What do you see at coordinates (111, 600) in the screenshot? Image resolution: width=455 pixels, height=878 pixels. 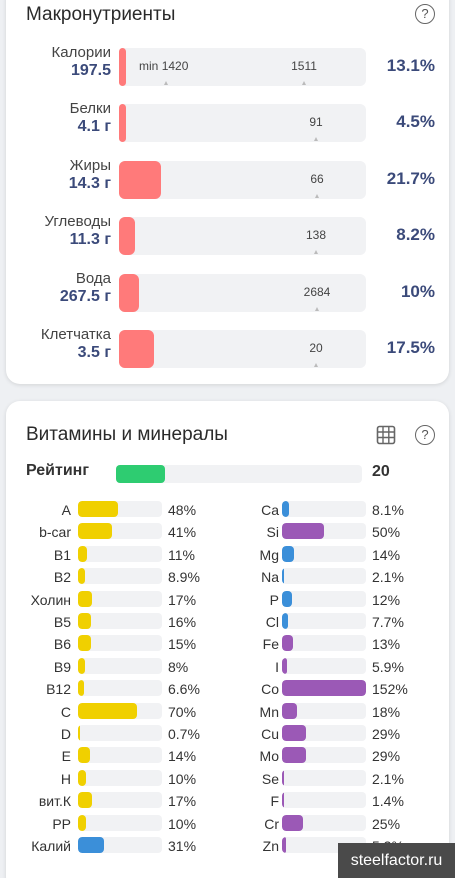 I see `nutrient-row: Холин 17%` at bounding box center [111, 600].